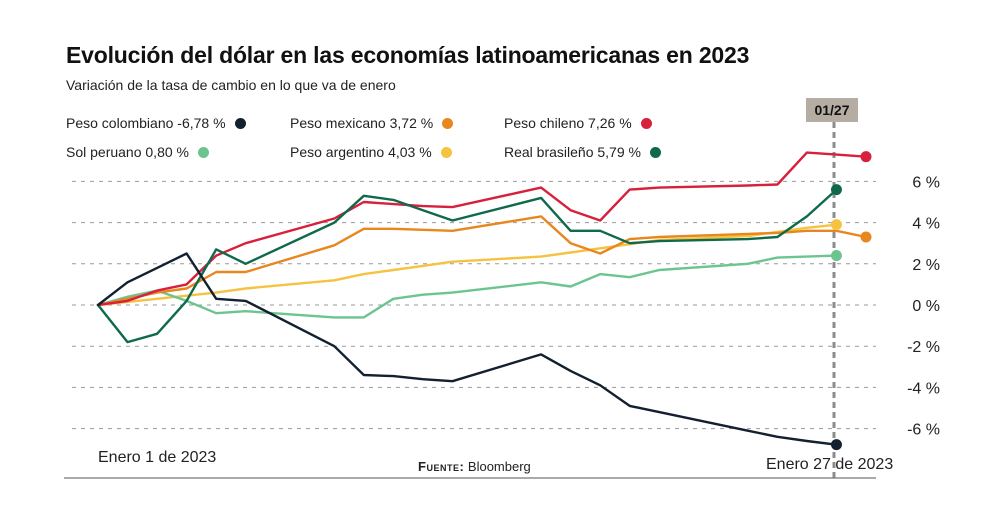 Image resolution: width=1000 pixels, height=530 pixels. I want to click on legend-item-peso-colombiano: Peso colombiano -6,78 %, so click(156, 123).